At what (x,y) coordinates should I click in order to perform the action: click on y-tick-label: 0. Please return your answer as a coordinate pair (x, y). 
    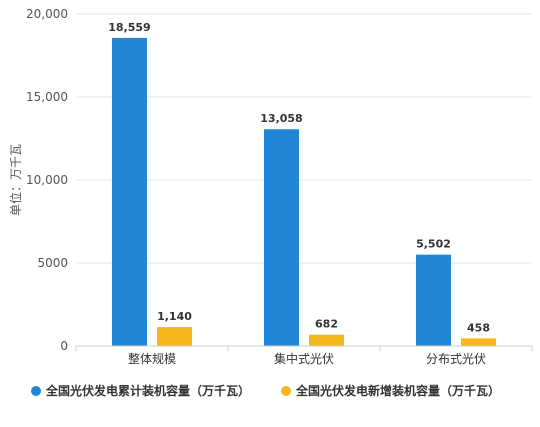
    Looking at the image, I should click on (64, 346).